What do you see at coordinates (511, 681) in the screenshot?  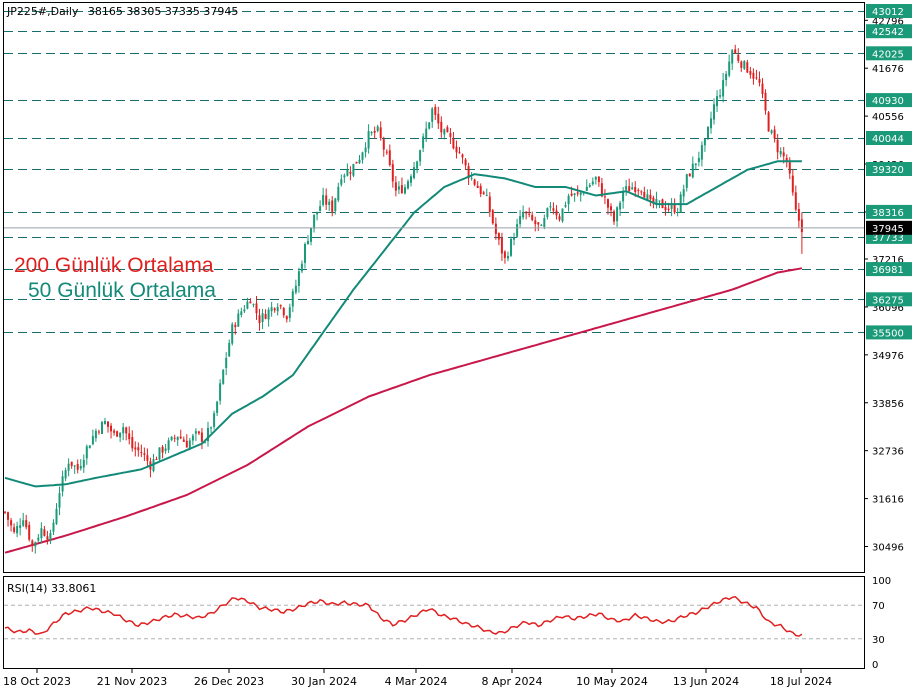 I see `x-tick-label: 8 Apr 2024` at bounding box center [511, 681].